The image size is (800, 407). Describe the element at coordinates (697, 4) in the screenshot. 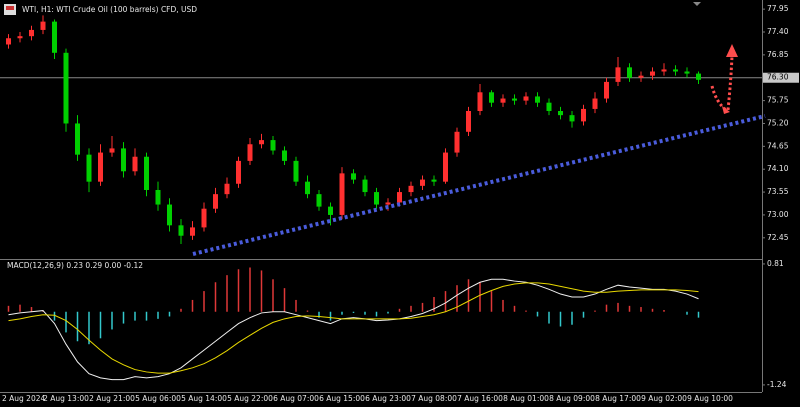

I see `shift-marker` at that location.